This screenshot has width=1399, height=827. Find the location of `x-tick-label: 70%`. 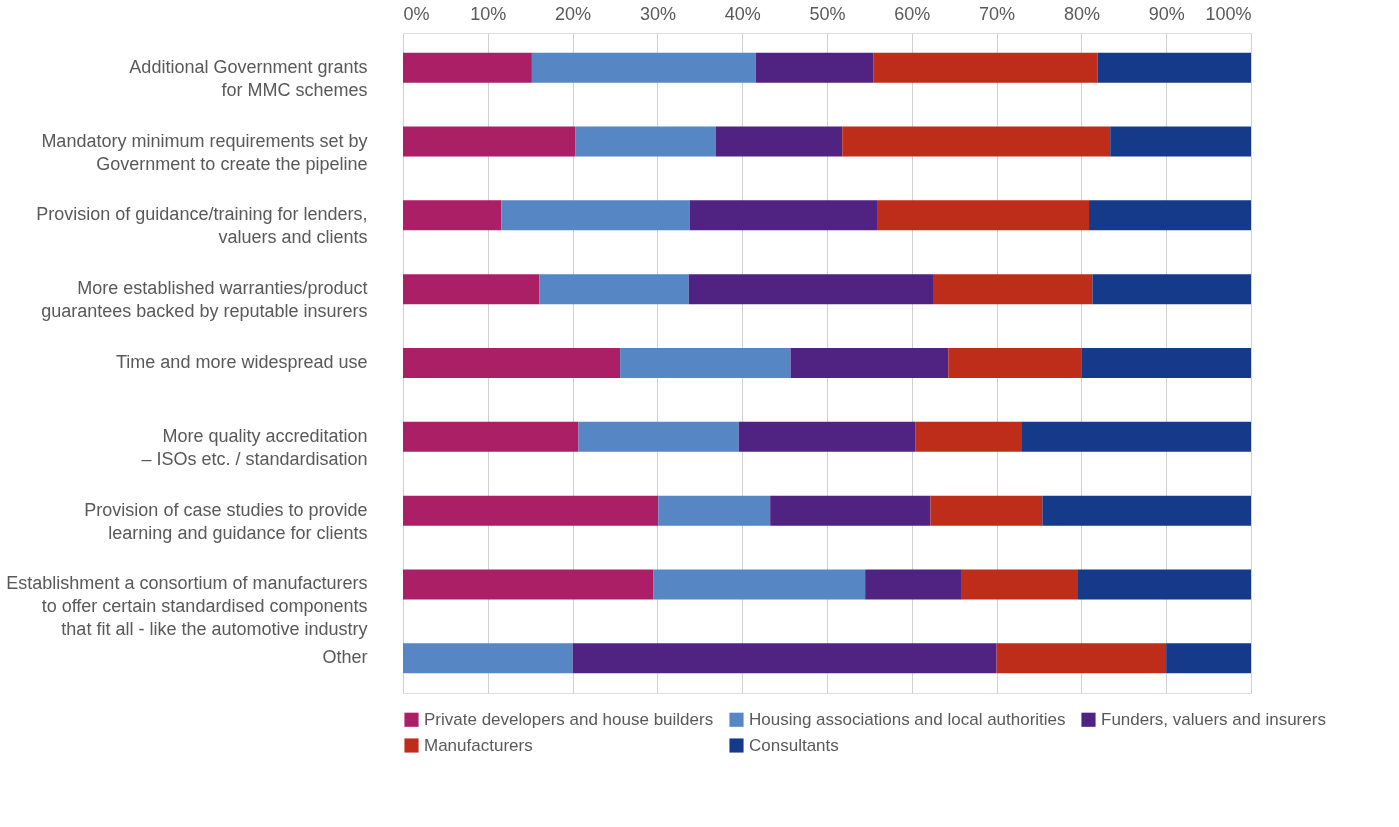

x-tick-label: 70% is located at coordinates (997, 13).